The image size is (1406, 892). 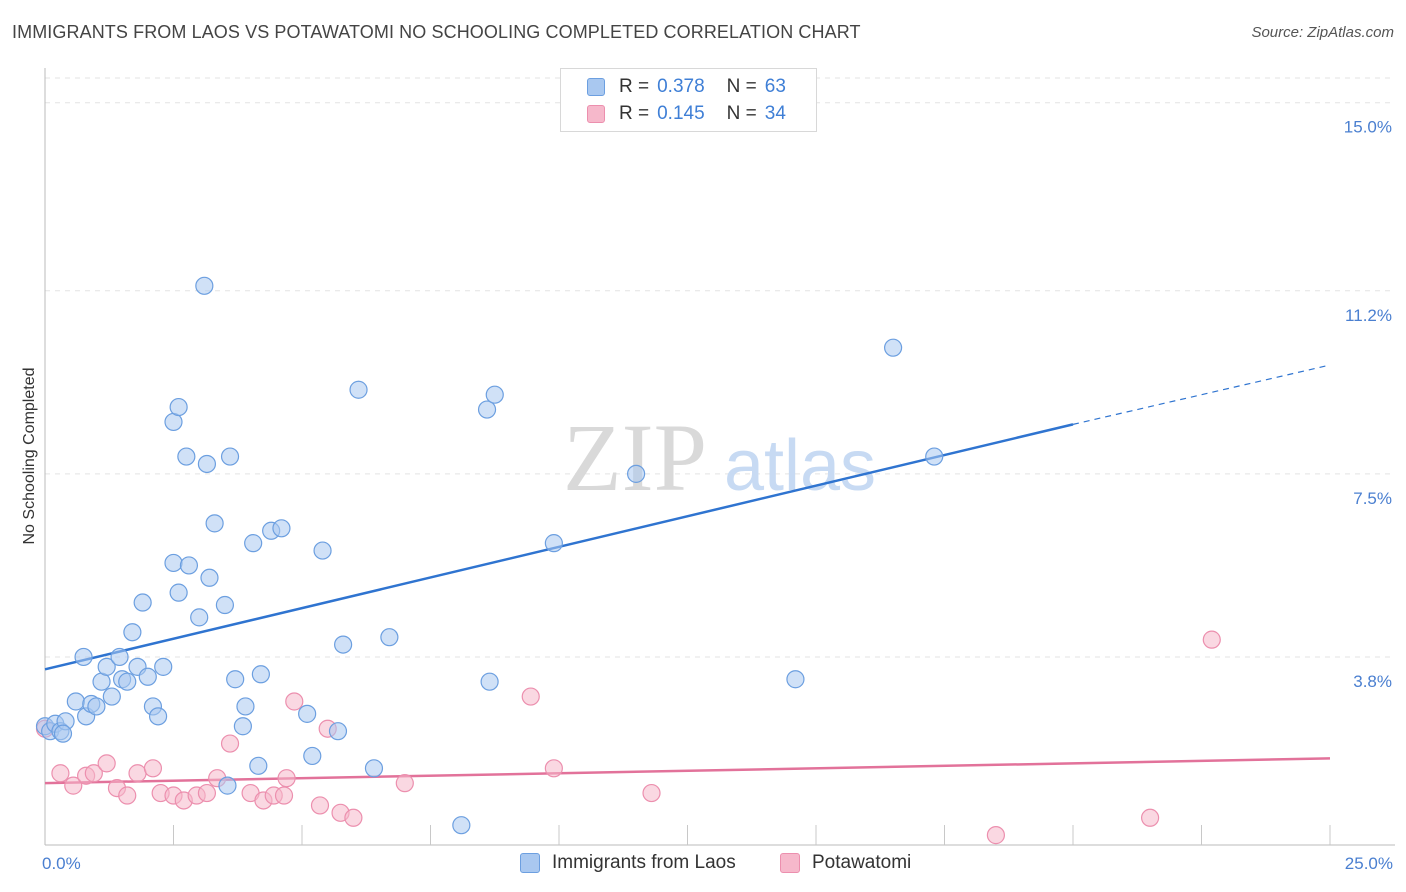 I want to click on source-label: Source: ZipAtlas.com, so click(x=1322, y=32).